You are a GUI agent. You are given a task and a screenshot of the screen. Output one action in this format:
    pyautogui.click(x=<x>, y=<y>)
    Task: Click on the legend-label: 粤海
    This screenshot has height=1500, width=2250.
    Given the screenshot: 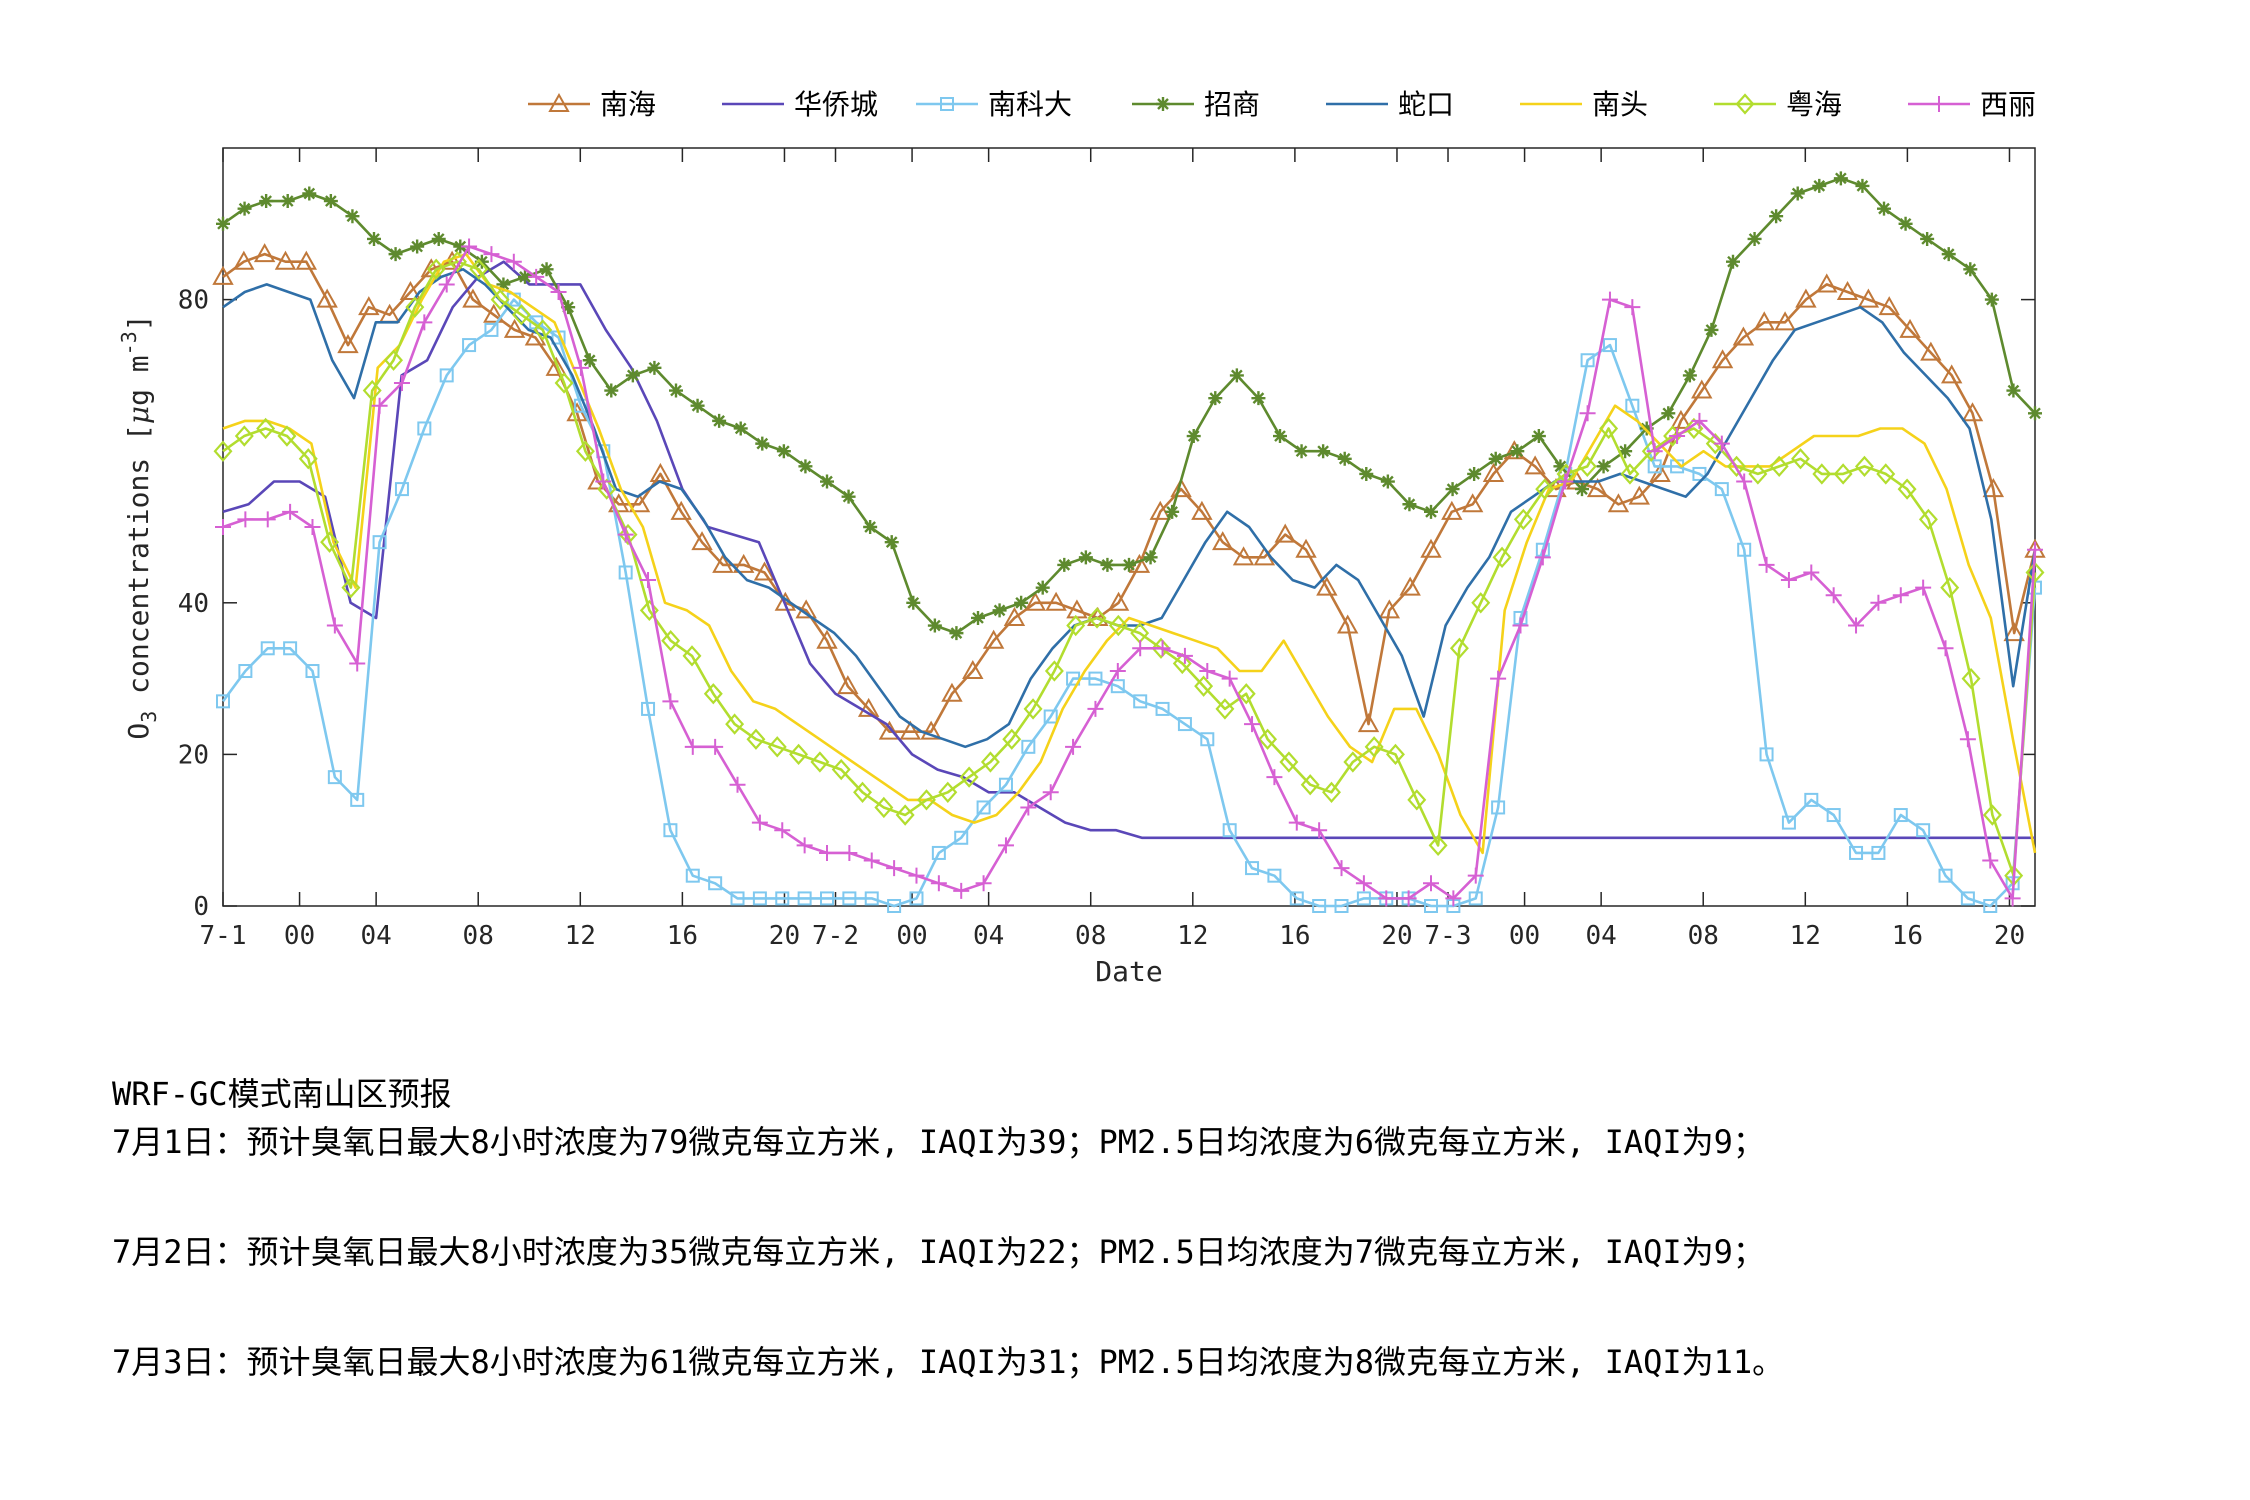 What is the action you would take?
    pyautogui.click(x=1814, y=104)
    